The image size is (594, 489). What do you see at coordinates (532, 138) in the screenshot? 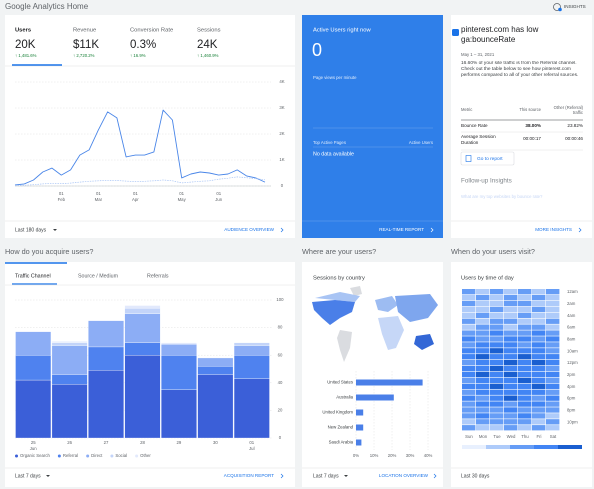
I see `table-cell: 00:00:17` at bounding box center [532, 138].